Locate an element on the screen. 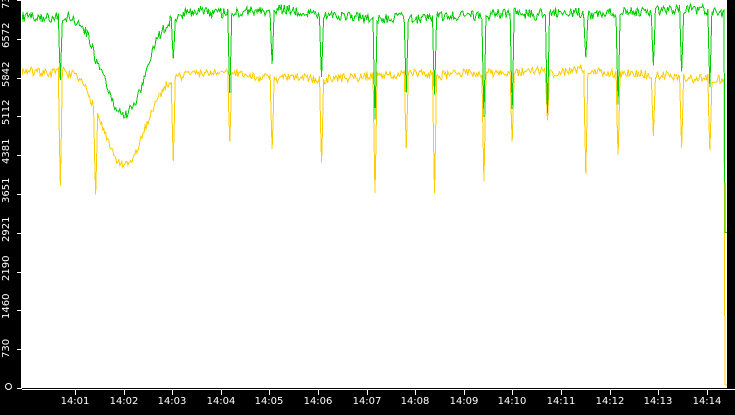  x-tick-label: 14:07 is located at coordinates (367, 401).